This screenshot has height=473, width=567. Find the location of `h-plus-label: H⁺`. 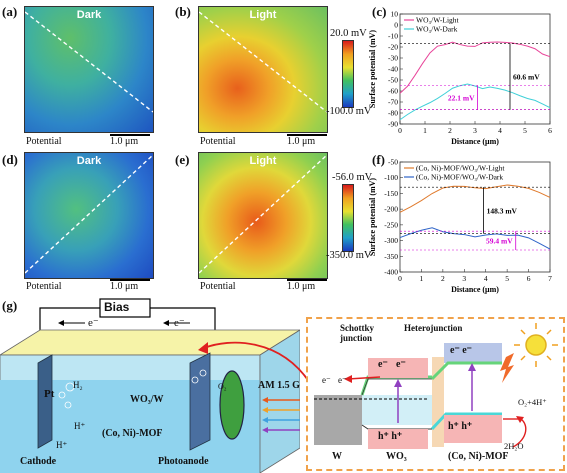

h-plus-label: H⁺ is located at coordinates (80, 426).